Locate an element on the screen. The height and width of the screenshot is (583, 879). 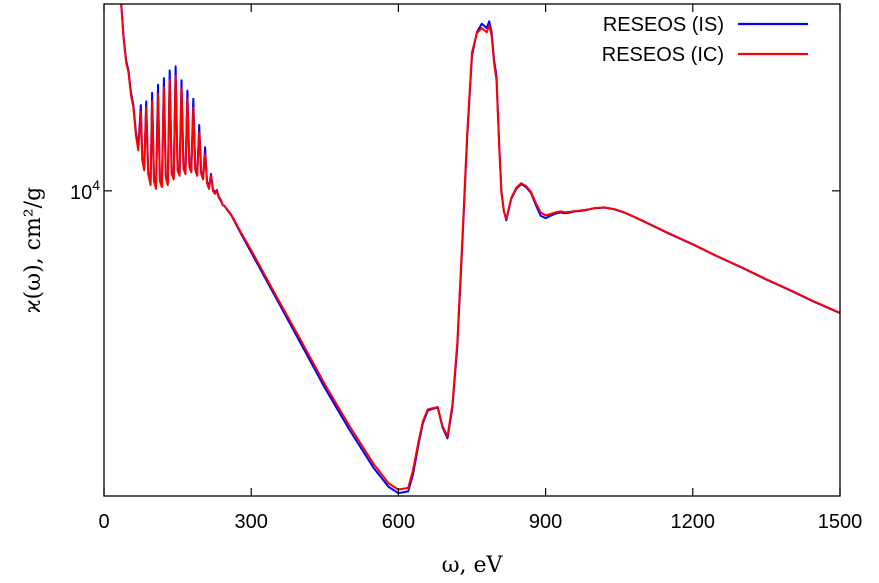
legend-label-is: RESEOS (IS) is located at coordinates (663, 25).